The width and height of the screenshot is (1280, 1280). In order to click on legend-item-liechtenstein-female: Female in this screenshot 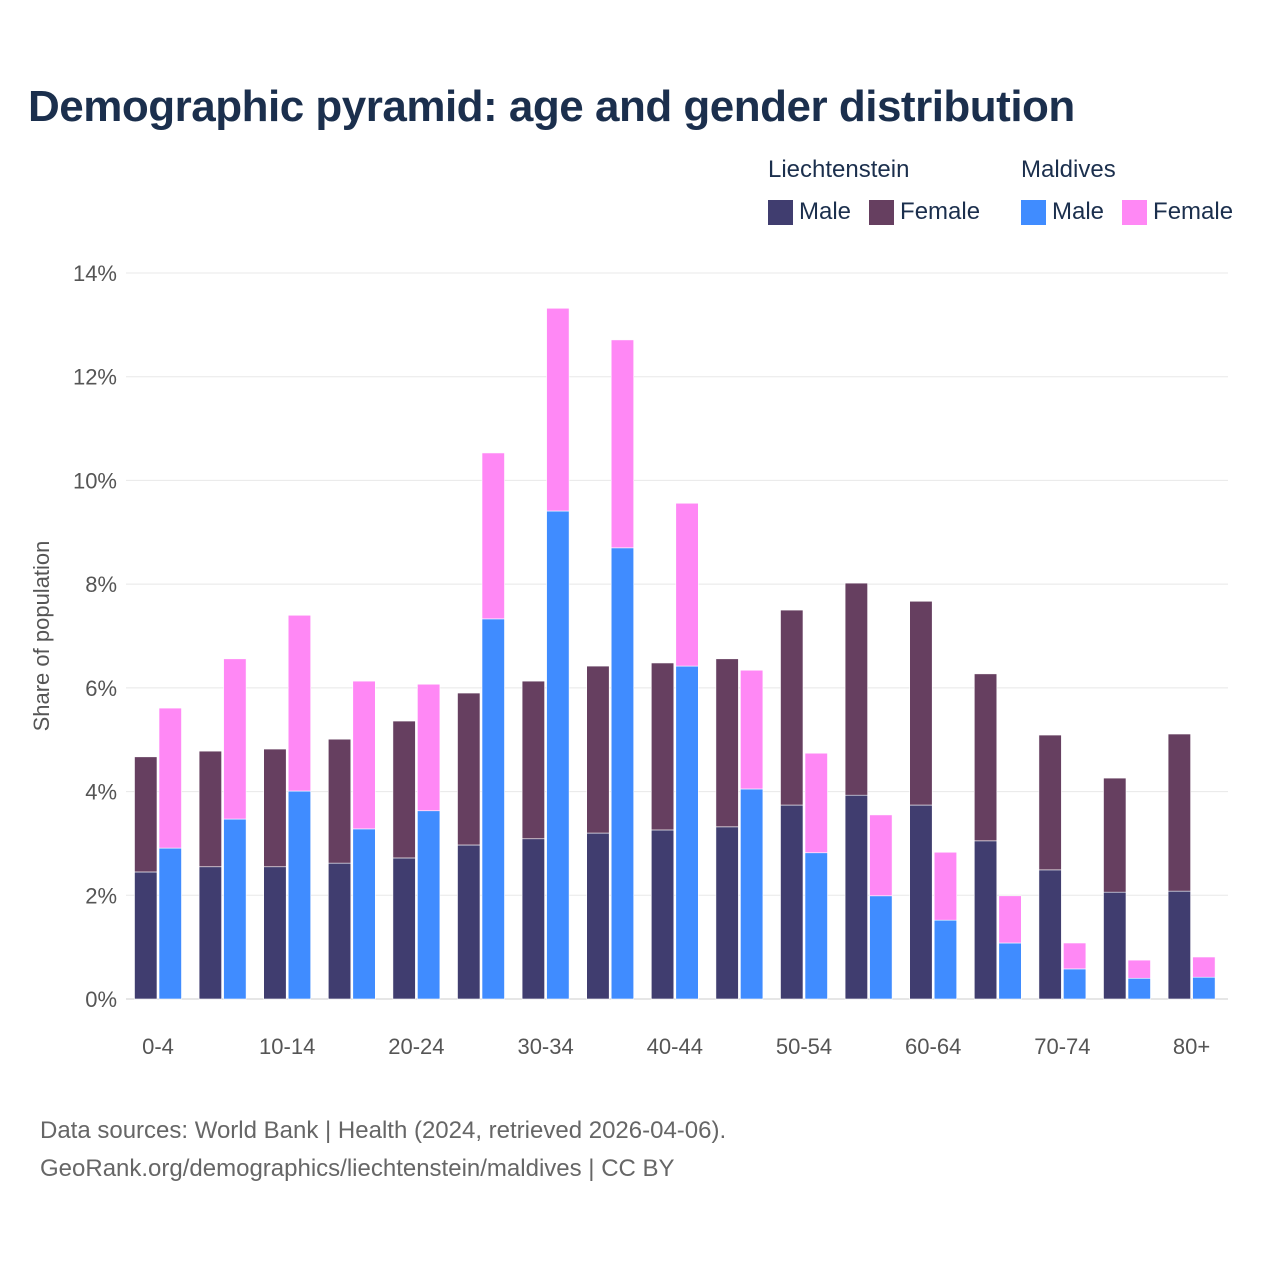, I will do `click(924, 212)`.